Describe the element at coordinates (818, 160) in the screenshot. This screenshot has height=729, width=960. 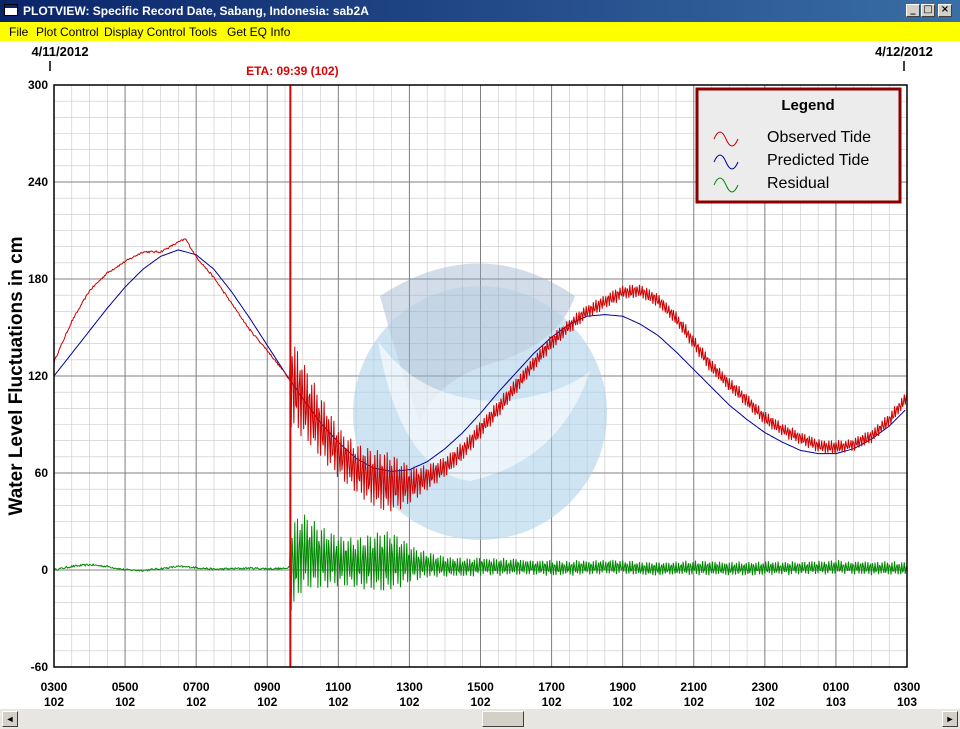
I see `legend-entry-predicted: Predicted Tide` at that location.